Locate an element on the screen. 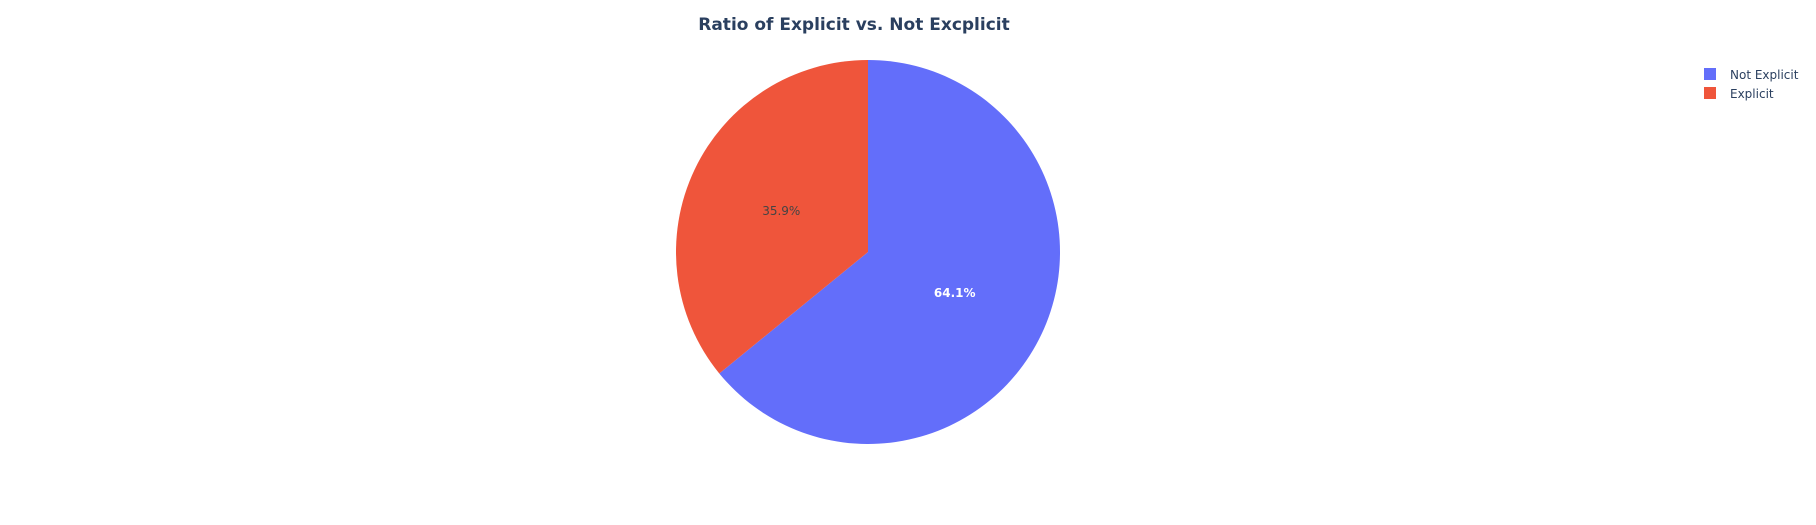 Image resolution: width=1816 pixels, height=525 pixels. pie-slice-explicit is located at coordinates (772, 217).